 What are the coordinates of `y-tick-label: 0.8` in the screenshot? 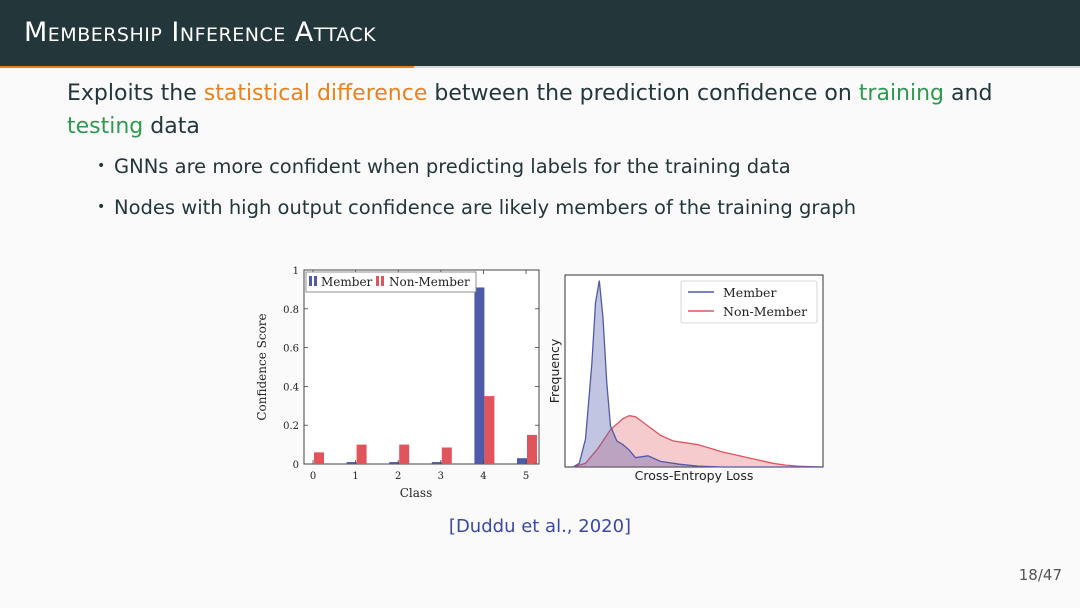 It's located at (291, 310).